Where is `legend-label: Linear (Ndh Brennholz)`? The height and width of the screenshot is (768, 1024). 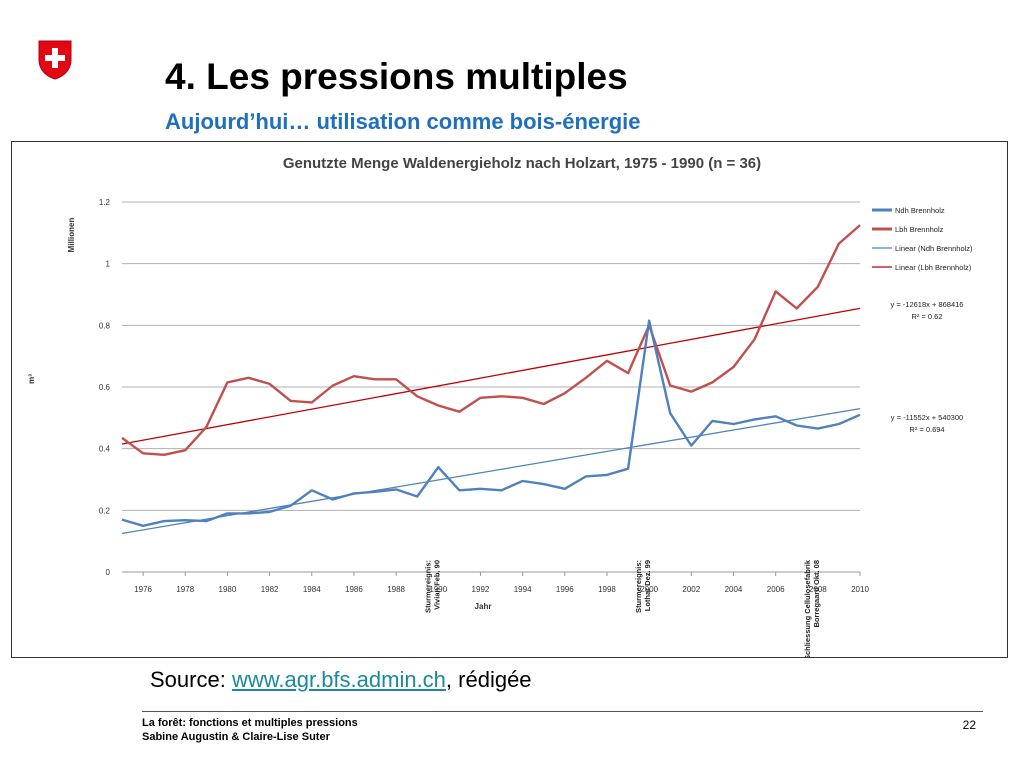 legend-label: Linear (Ndh Brennholz) is located at coordinates (934, 248).